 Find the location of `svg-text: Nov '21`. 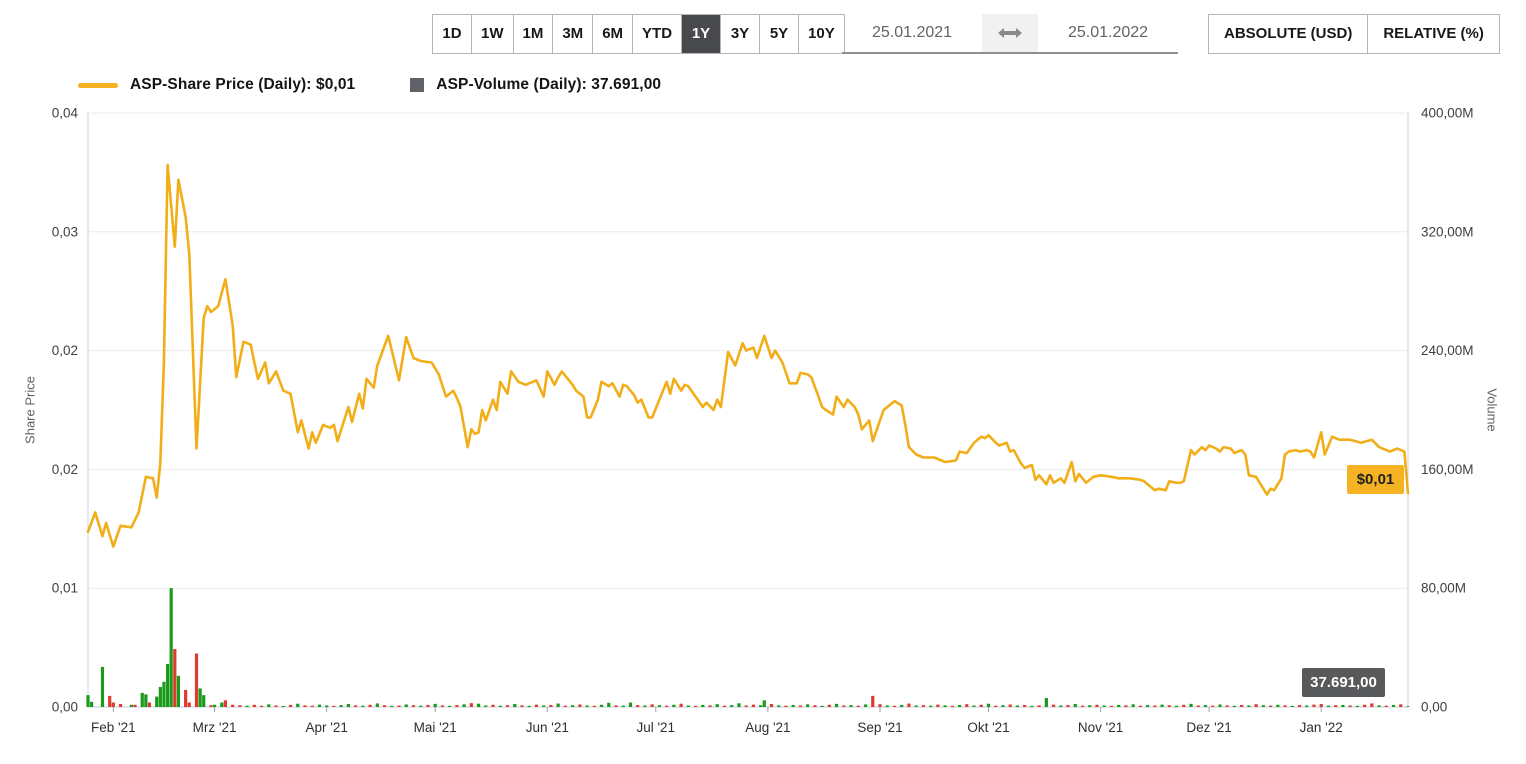

svg-text: Nov '21 is located at coordinates (1100, 727).